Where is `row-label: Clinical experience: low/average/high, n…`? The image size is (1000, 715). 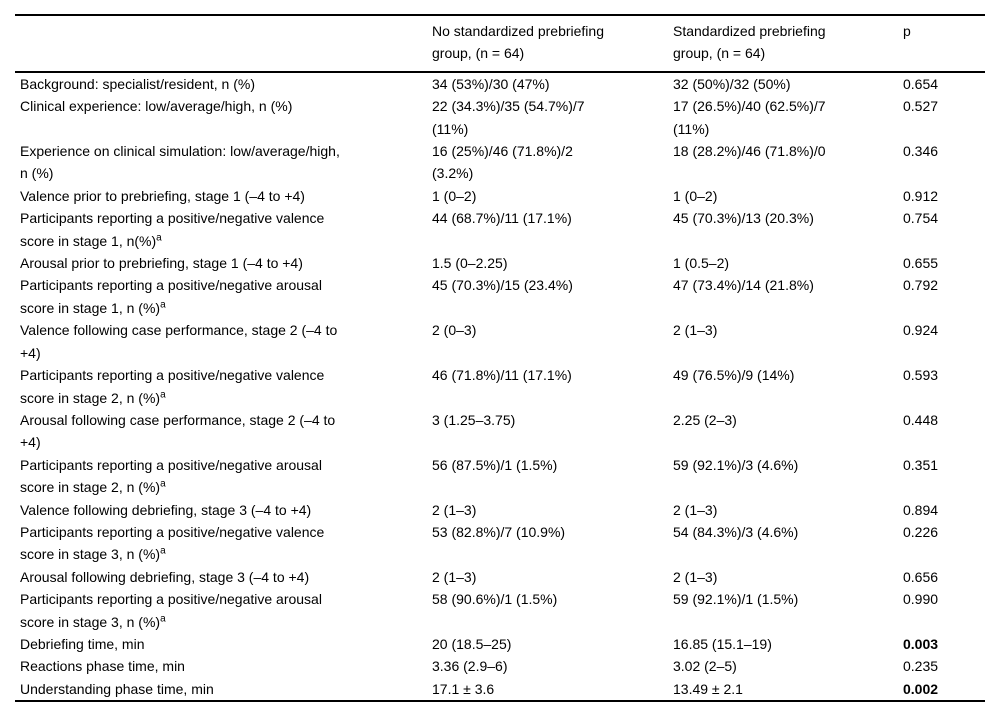 row-label: Clinical experience: low/average/high, n… is located at coordinates (156, 106).